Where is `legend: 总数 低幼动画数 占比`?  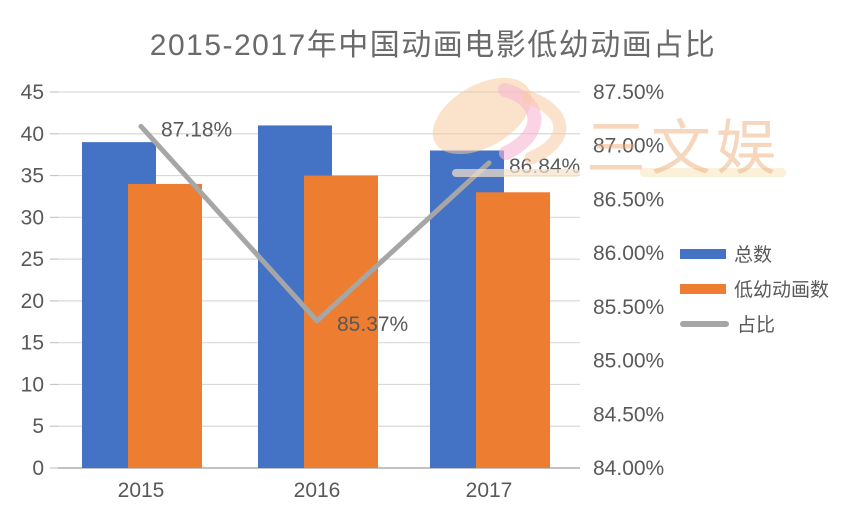
legend: 总数 低幼动画数 占比 is located at coordinates (755, 289).